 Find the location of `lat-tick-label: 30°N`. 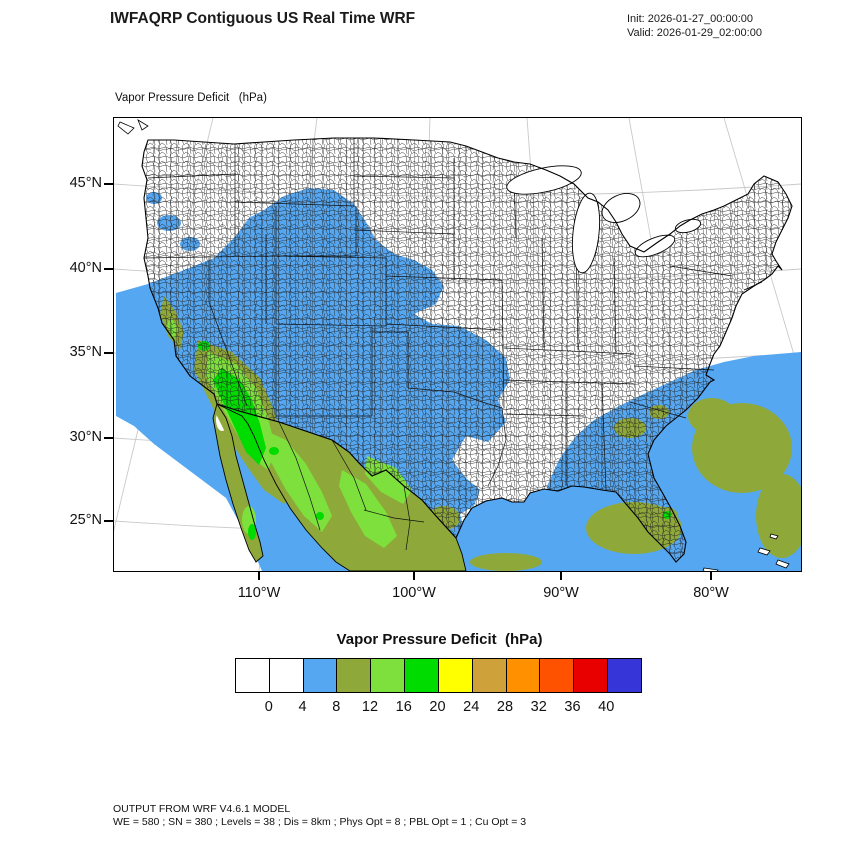

lat-tick-label: 30°N is located at coordinates (85, 437).